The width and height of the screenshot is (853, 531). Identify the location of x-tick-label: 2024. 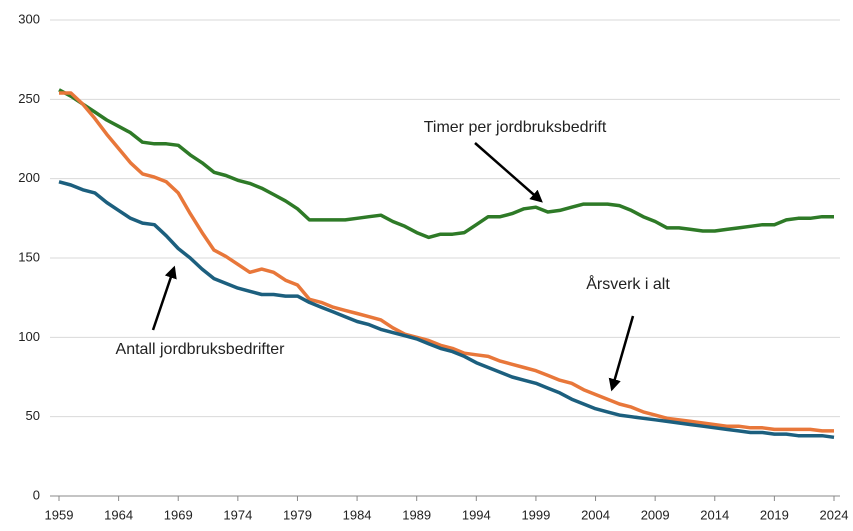
(834, 514).